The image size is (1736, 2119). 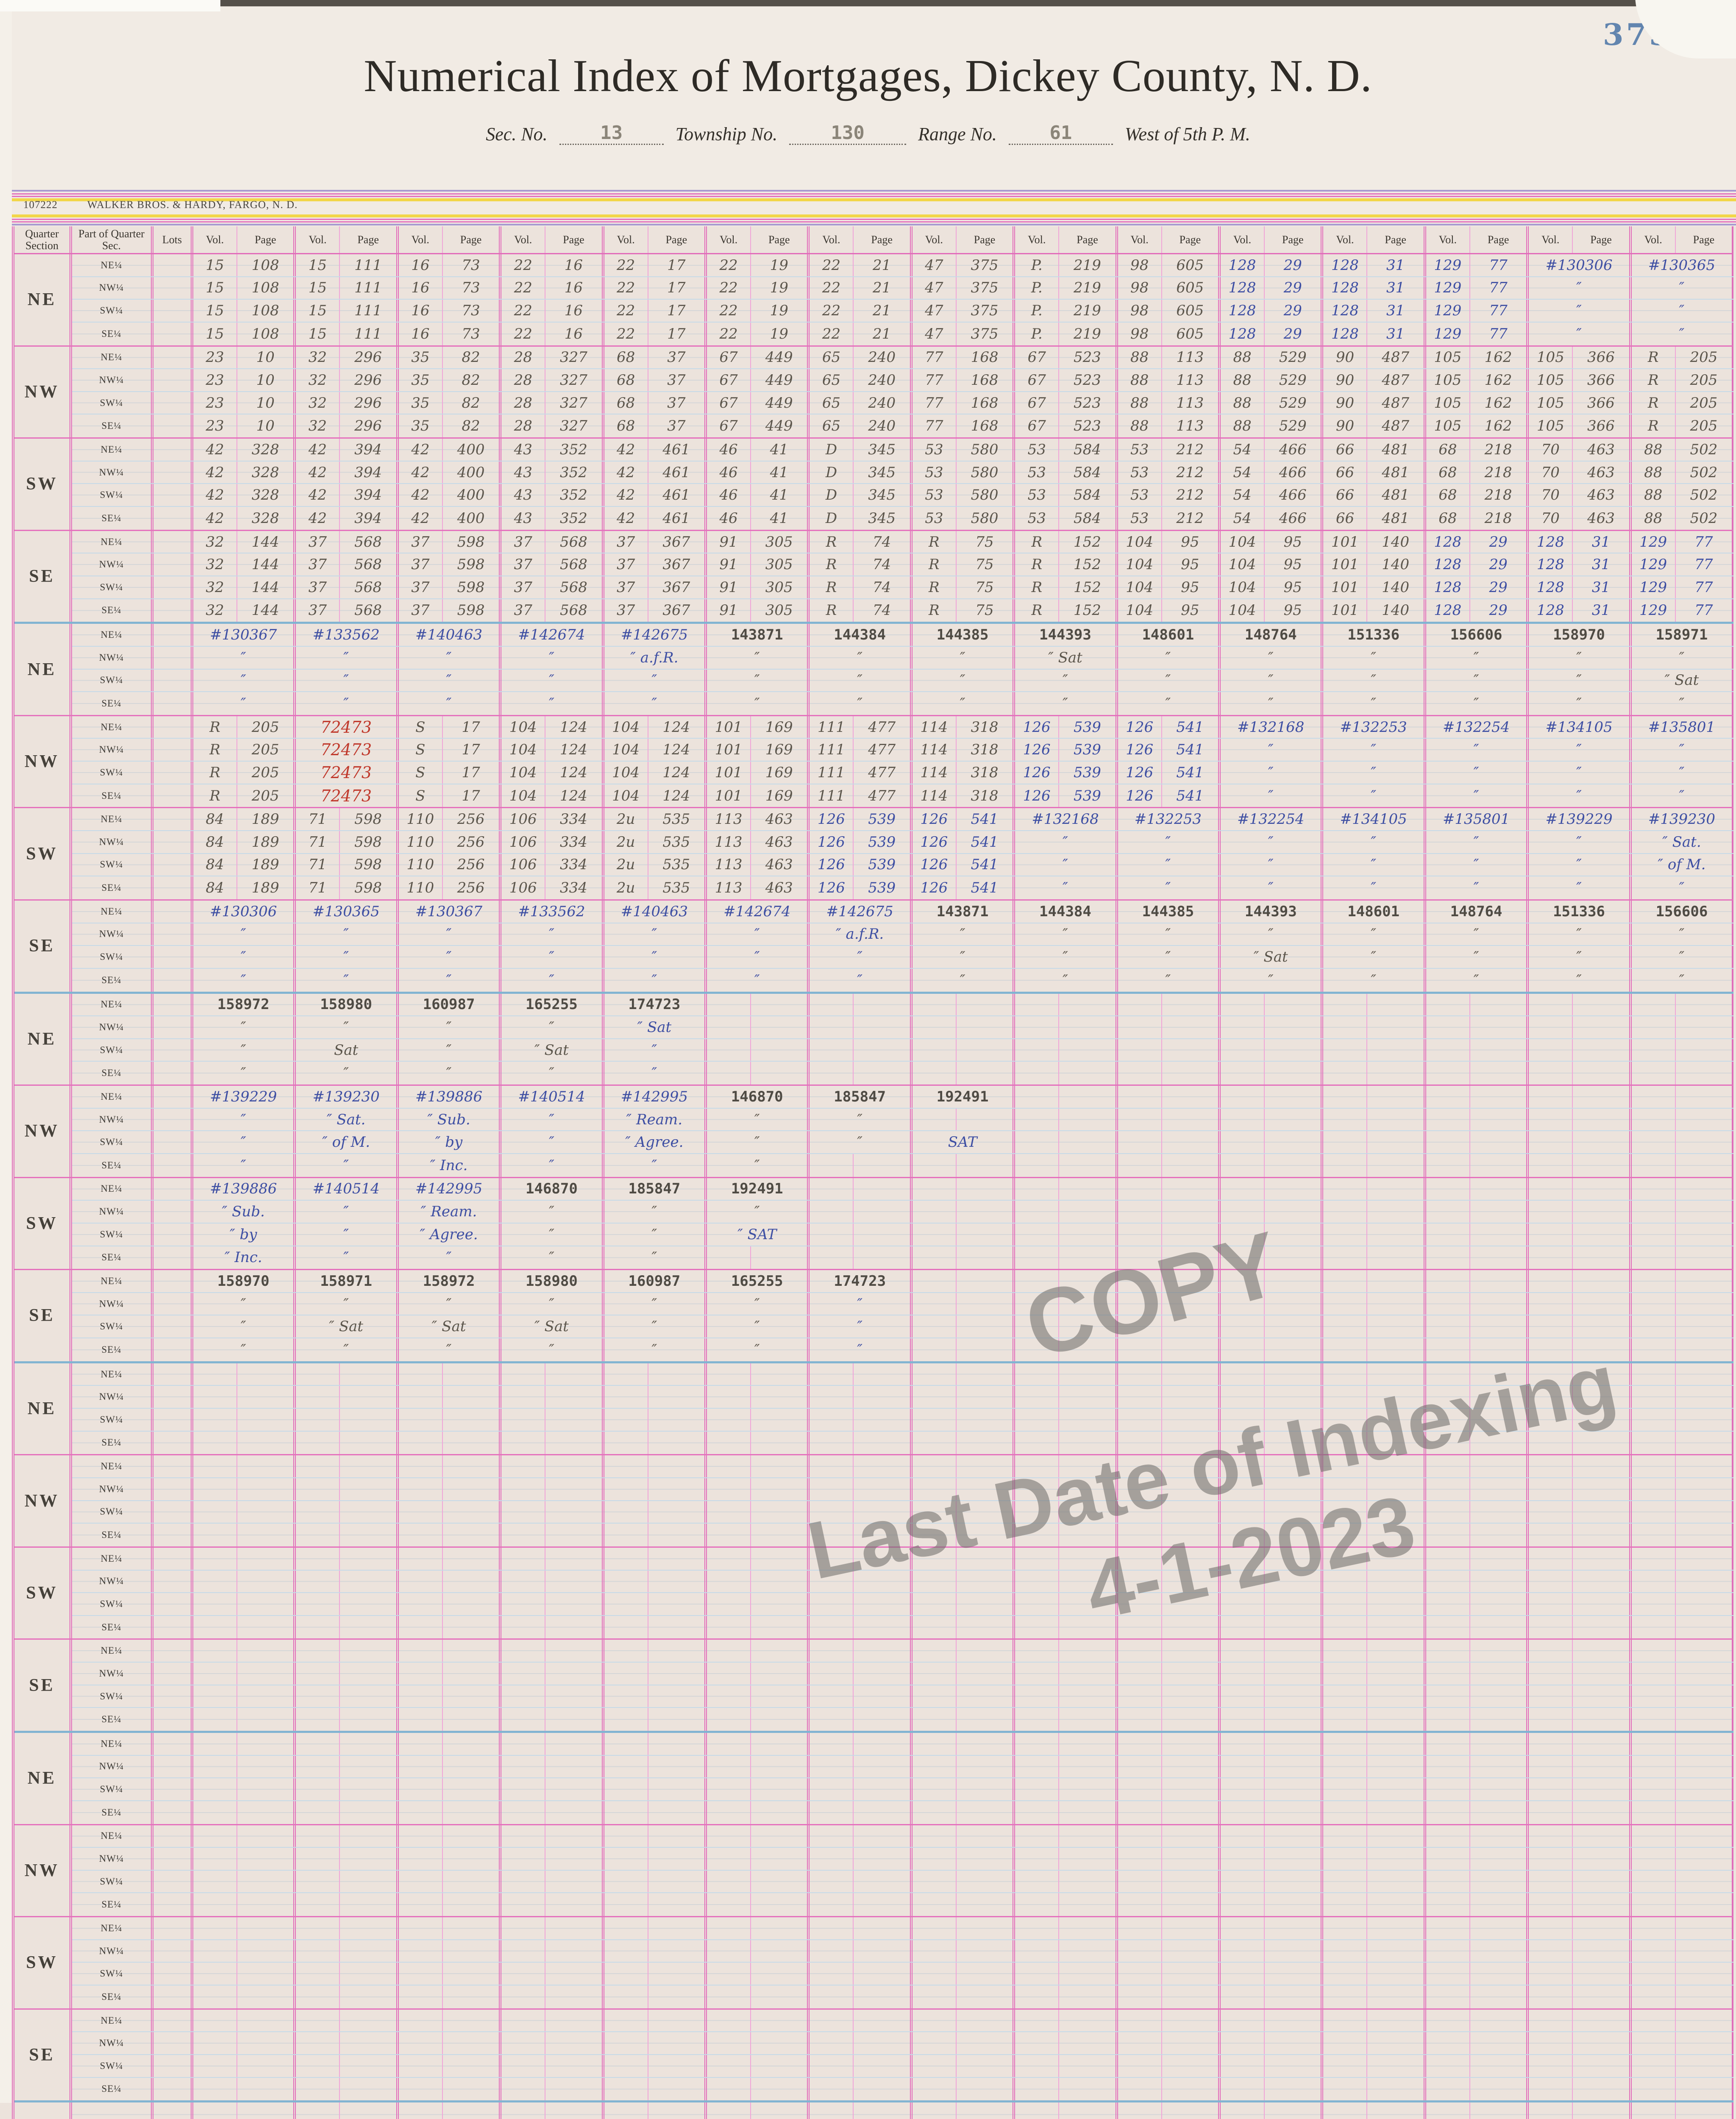 What do you see at coordinates (1373, 911) in the screenshot?
I see `entry-span: 148601` at bounding box center [1373, 911].